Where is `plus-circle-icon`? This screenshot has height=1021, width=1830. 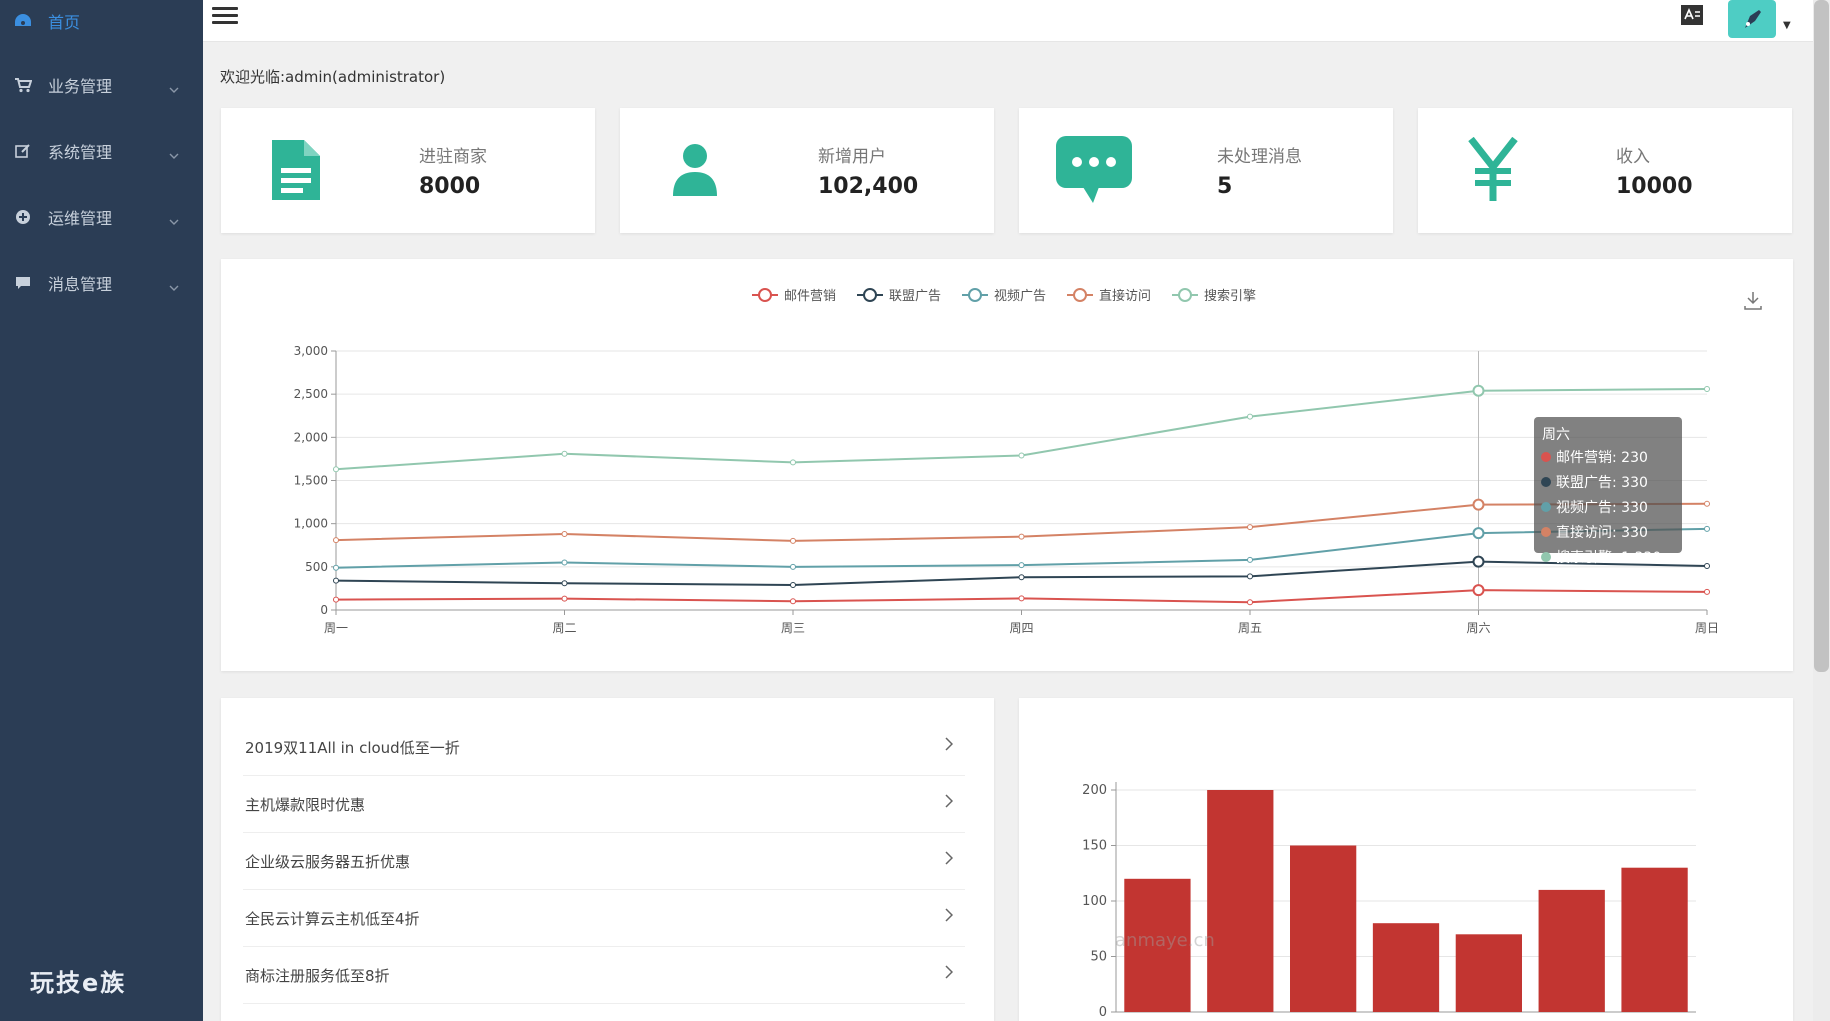
plus-circle-icon is located at coordinates (23, 217).